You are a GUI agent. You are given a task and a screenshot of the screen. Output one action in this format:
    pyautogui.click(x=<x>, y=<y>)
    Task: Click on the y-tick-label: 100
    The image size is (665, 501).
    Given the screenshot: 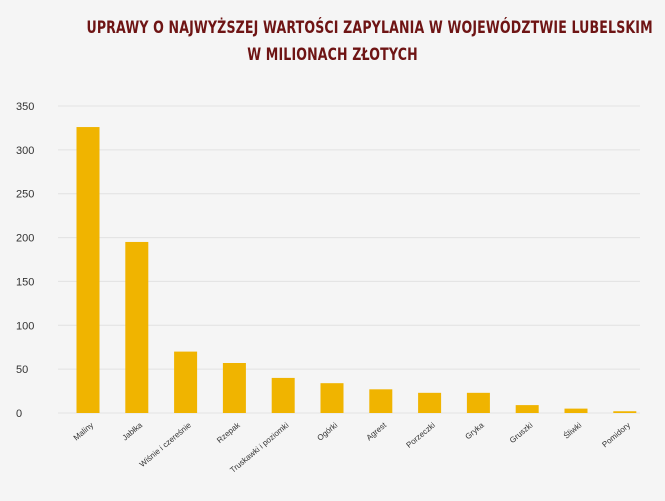 What is the action you would take?
    pyautogui.click(x=25, y=326)
    